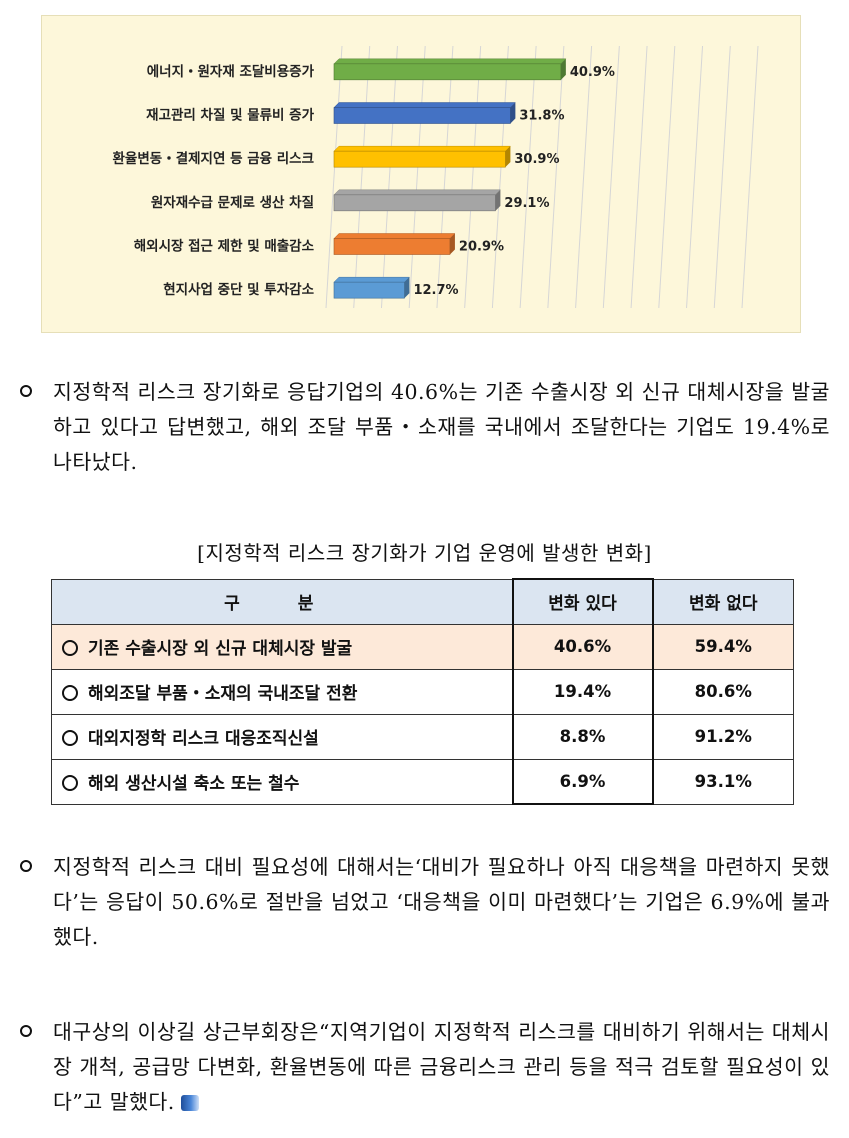  Describe the element at coordinates (282, 601) in the screenshot. I see `header-category: 구 분` at that location.